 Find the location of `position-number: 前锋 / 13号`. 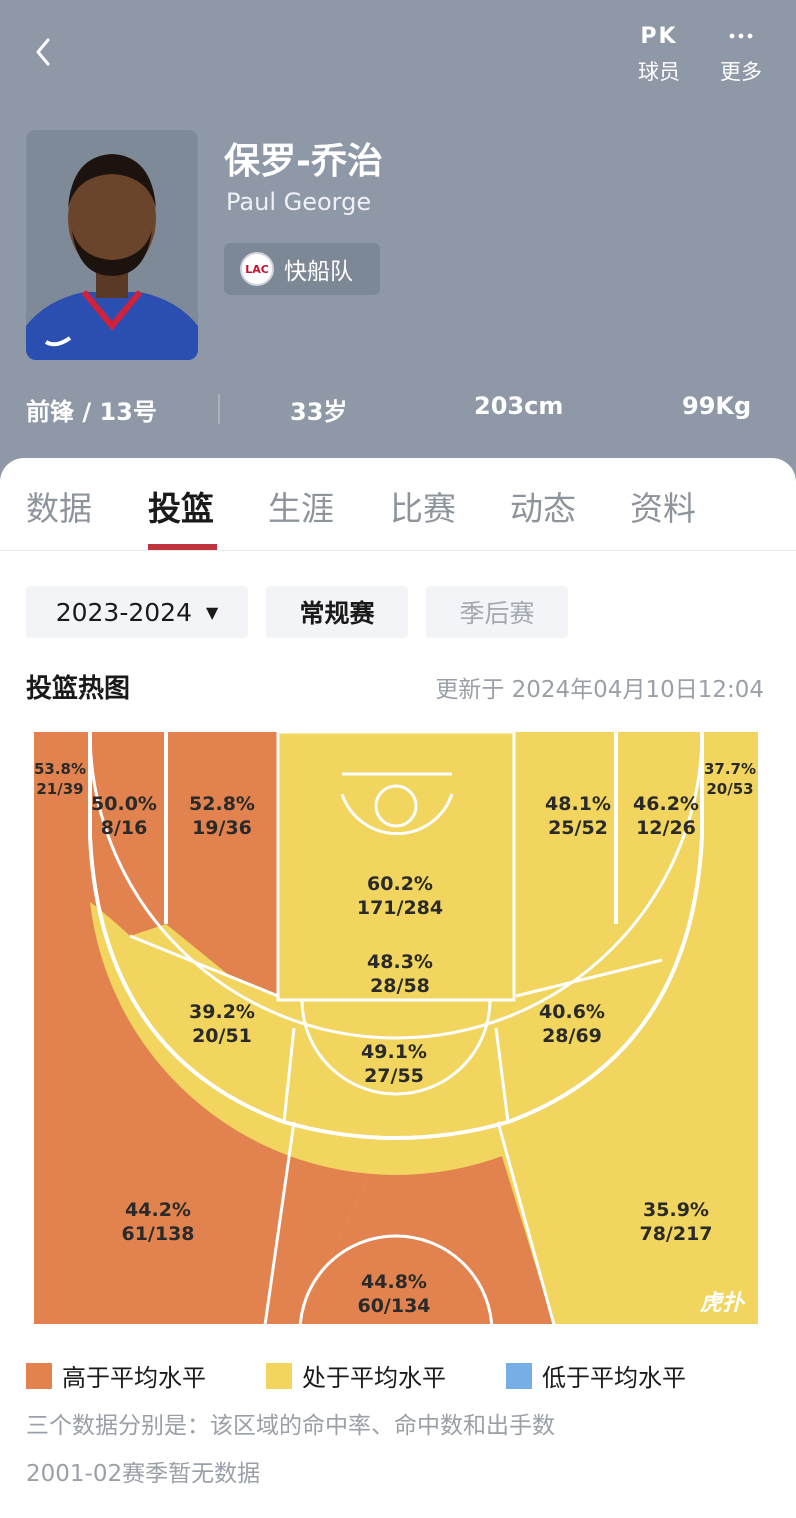

position-number: 前锋 / 13号 is located at coordinates (91, 412).